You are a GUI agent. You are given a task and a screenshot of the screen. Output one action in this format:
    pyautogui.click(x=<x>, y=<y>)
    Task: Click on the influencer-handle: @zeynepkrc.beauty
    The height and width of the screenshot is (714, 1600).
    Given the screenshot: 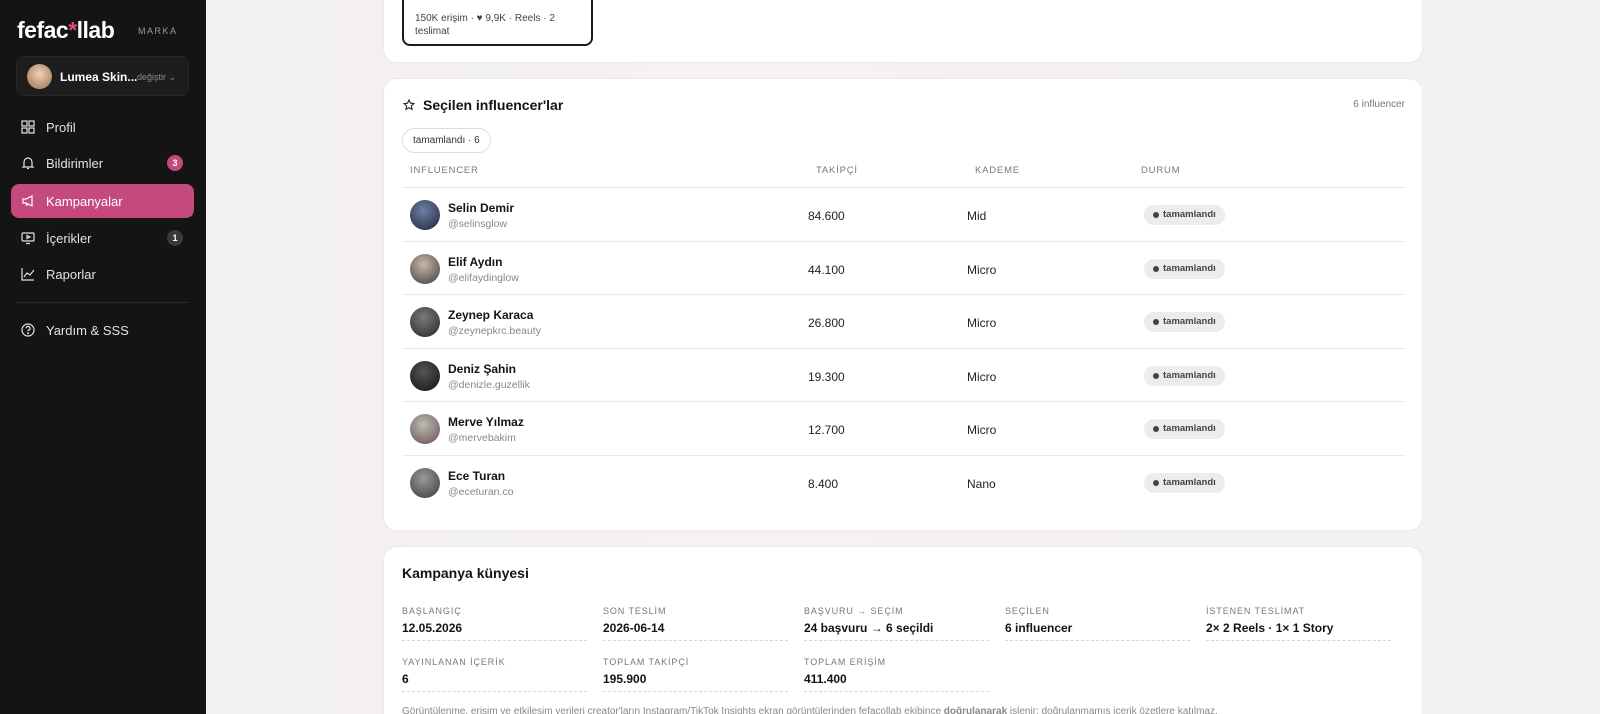 What is the action you would take?
    pyautogui.click(x=494, y=331)
    